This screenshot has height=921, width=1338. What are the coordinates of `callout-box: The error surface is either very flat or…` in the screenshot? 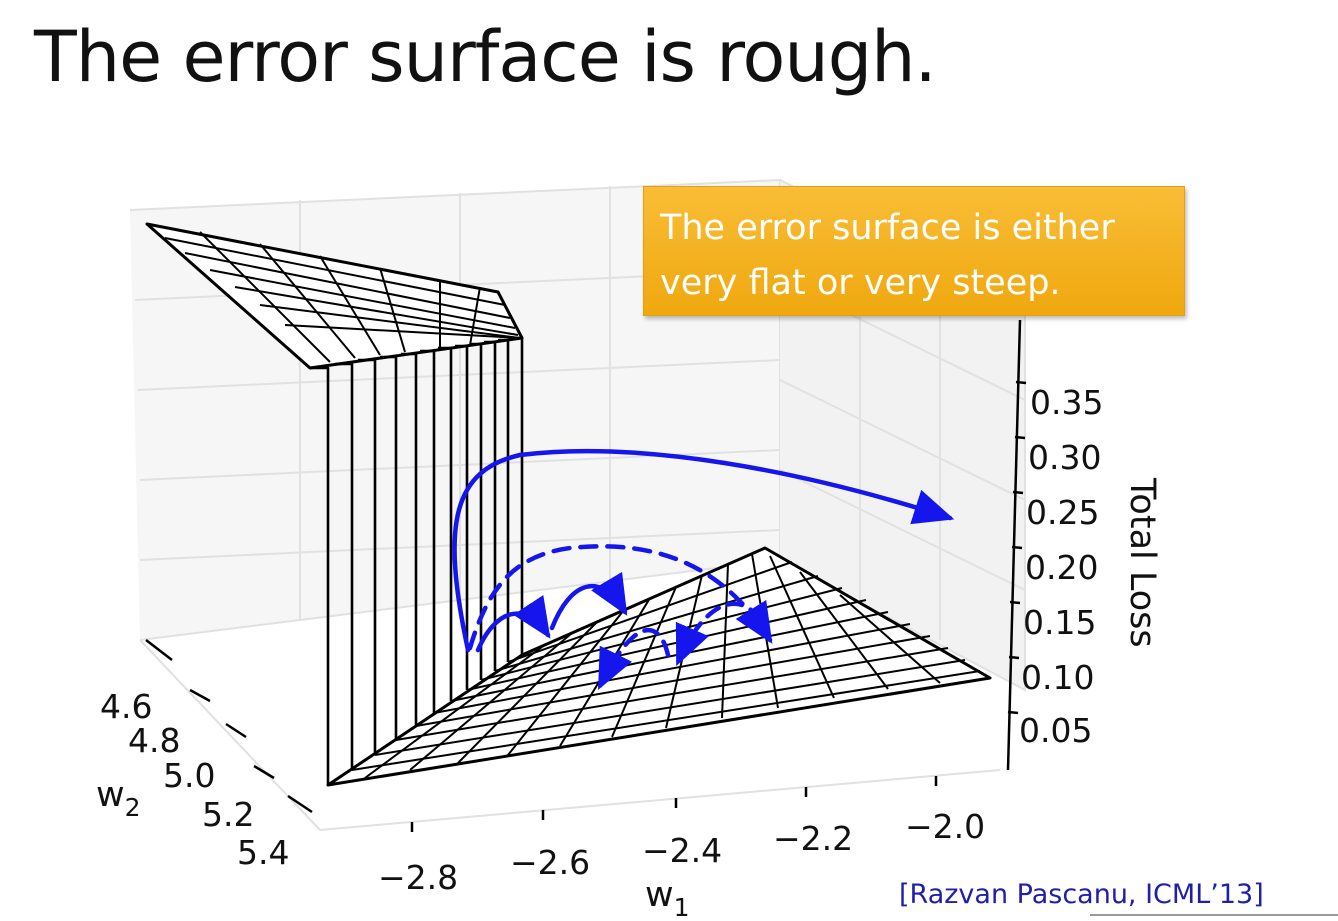 It's located at (914, 251).